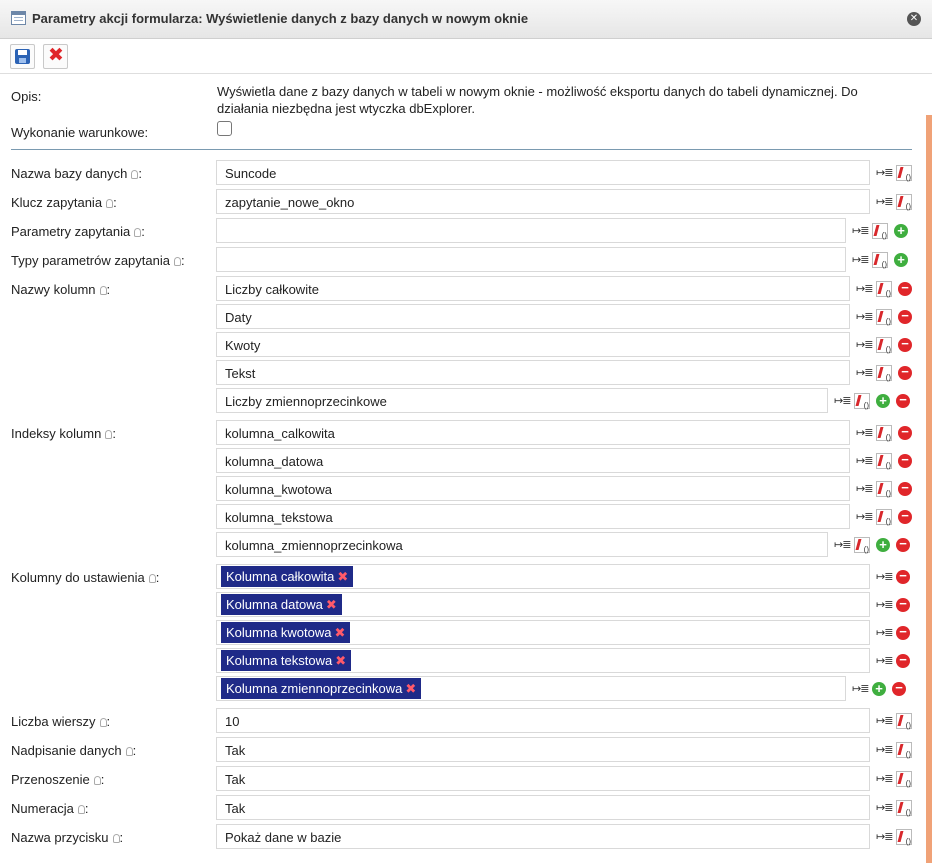  Describe the element at coordinates (533, 460) in the screenshot. I see `text-input: kolumna_datowa` at that location.